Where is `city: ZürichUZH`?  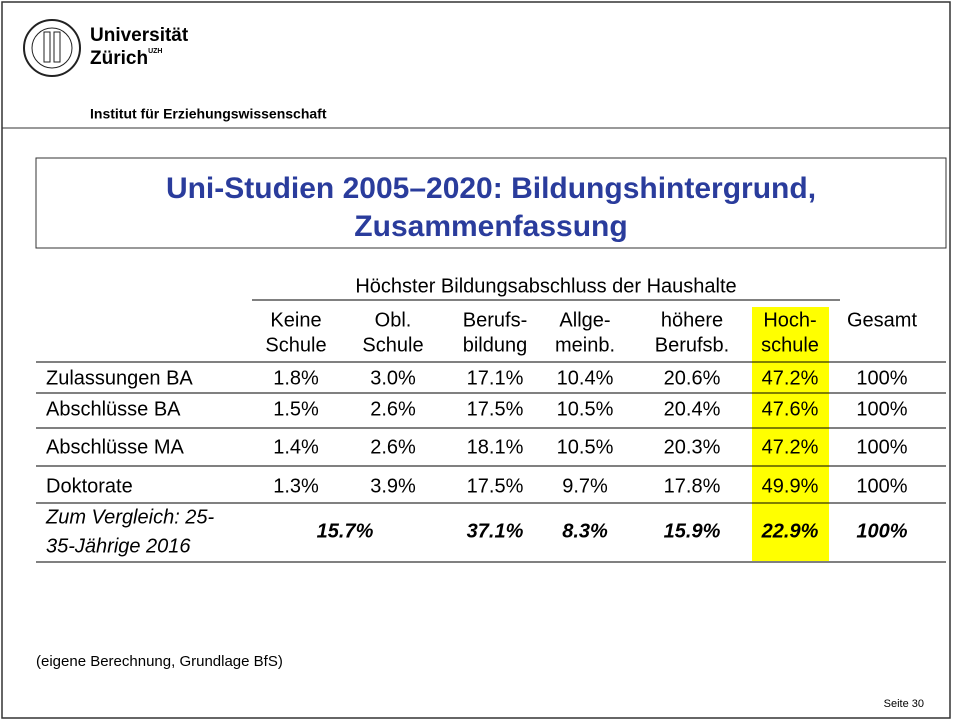
city: ZürichUZH is located at coordinates (126, 58).